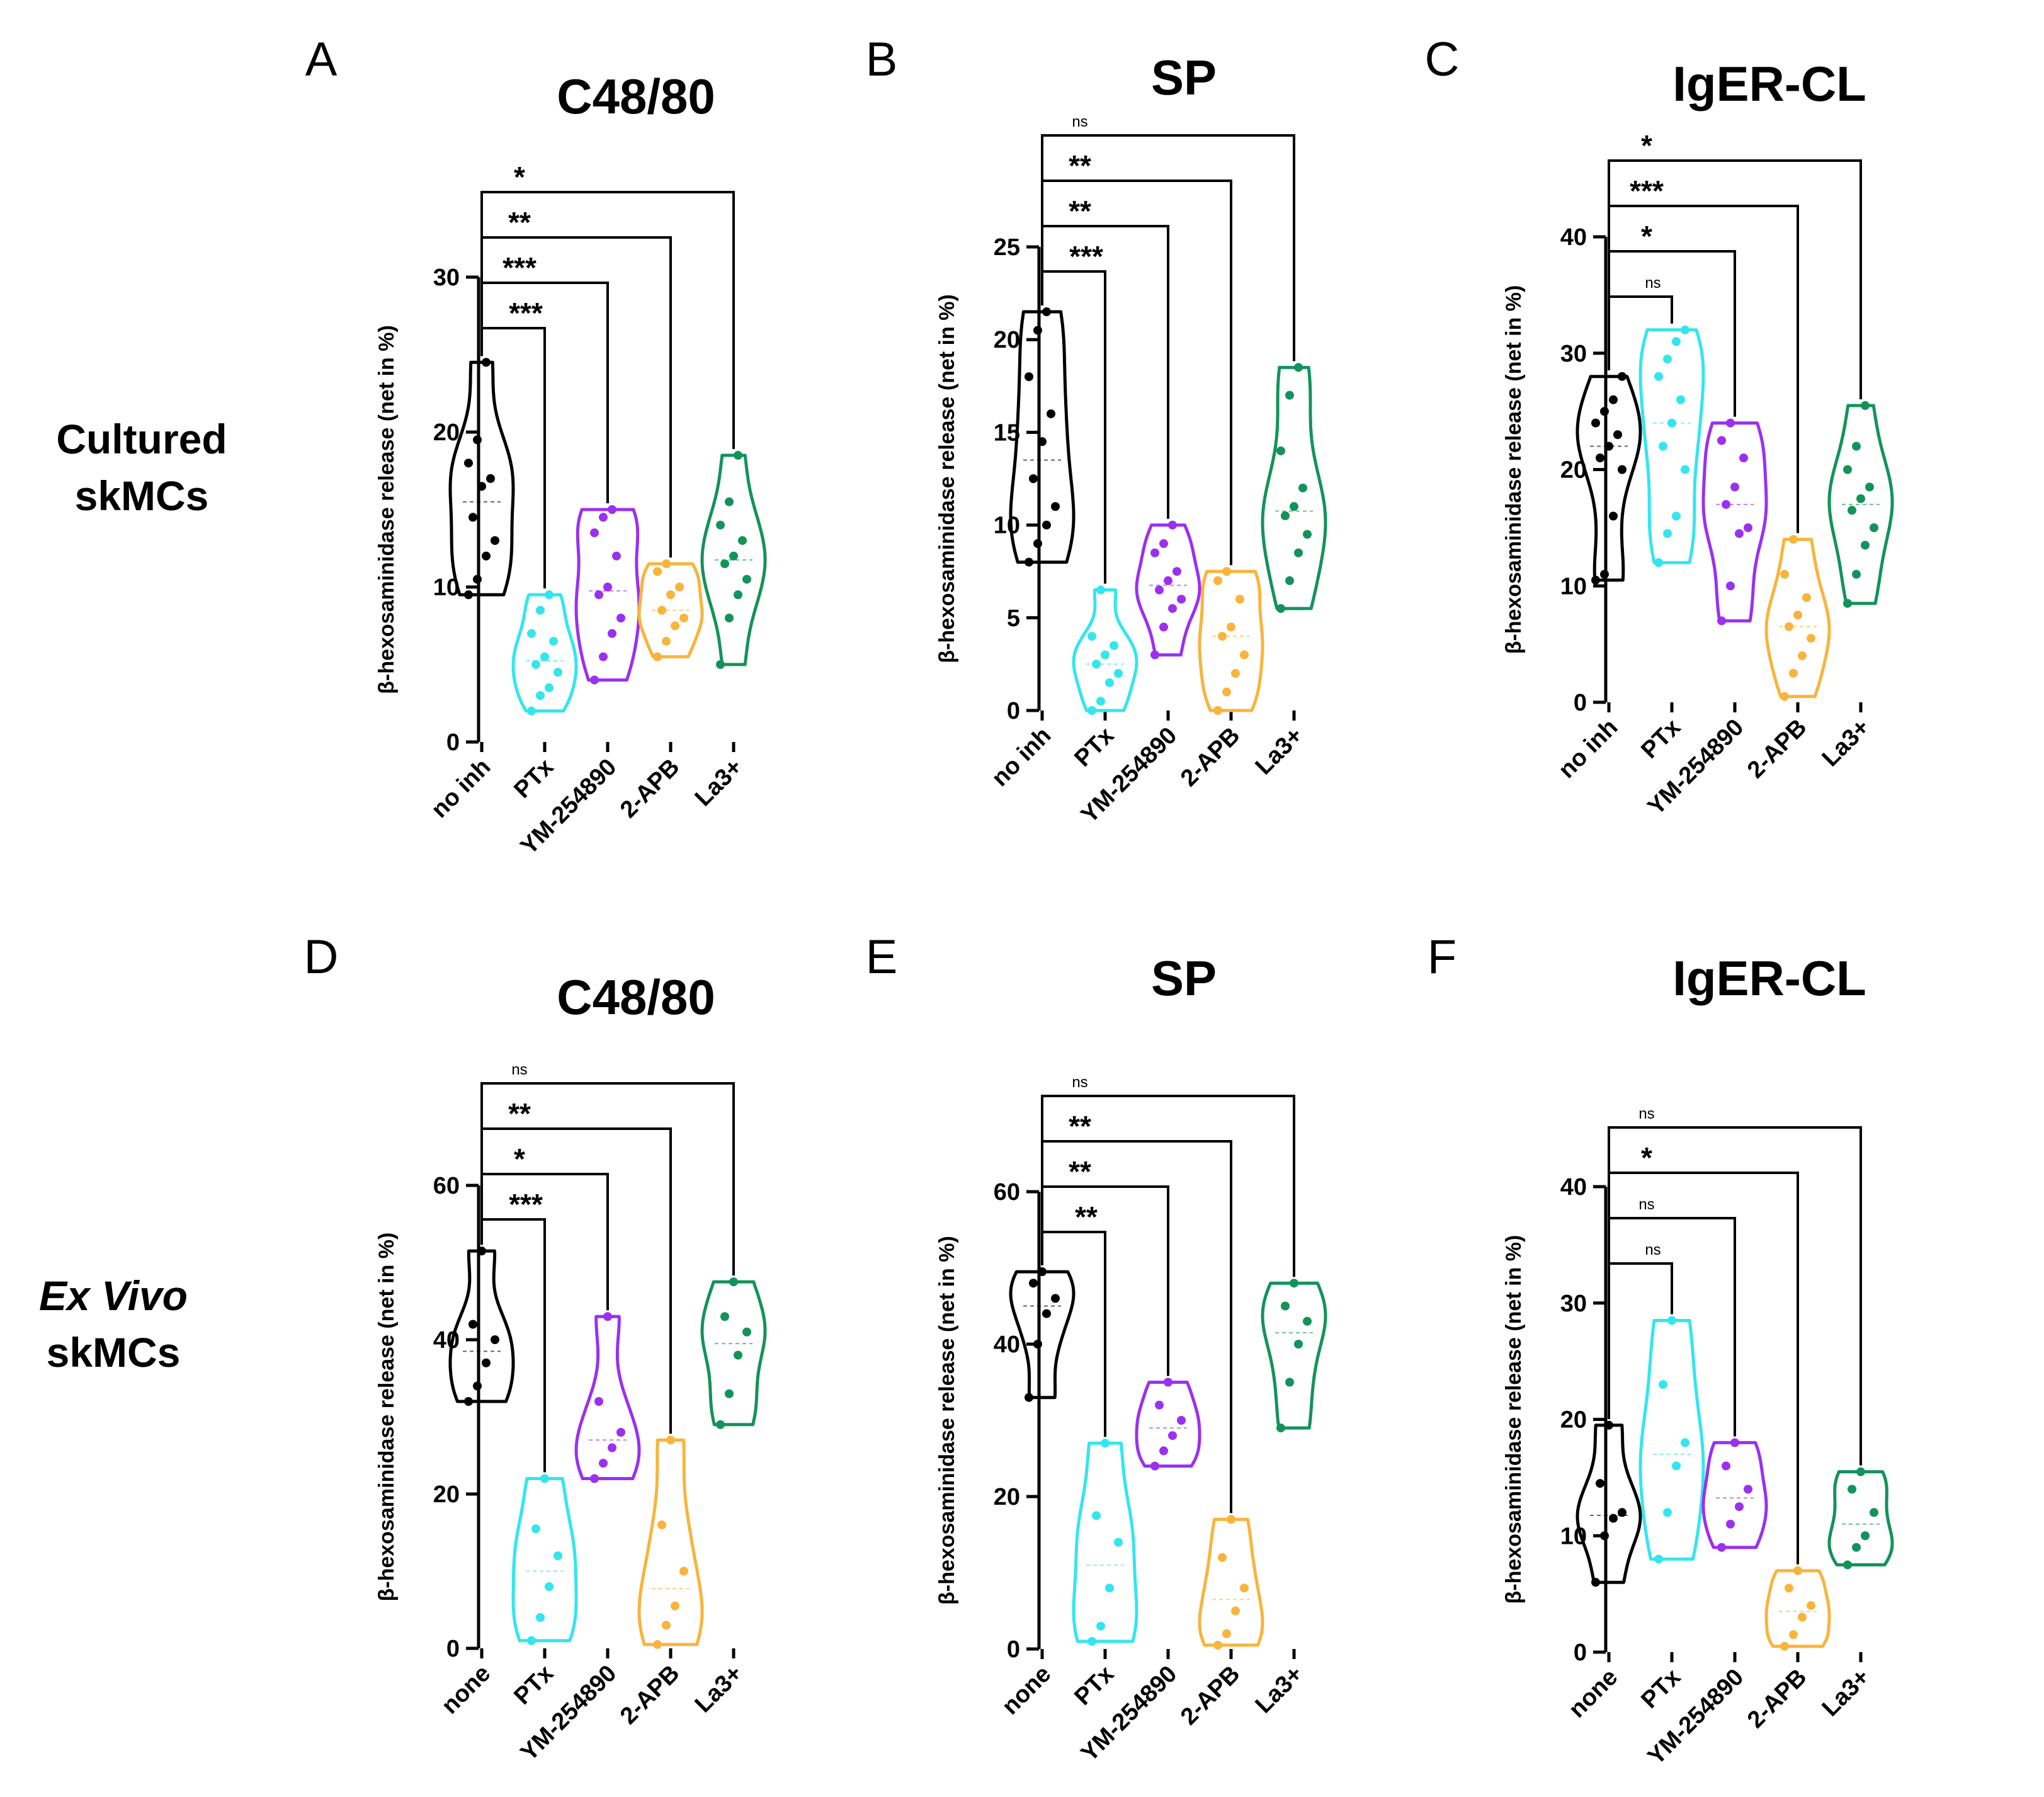  I want to click on y-tick-label: 20, so click(1007, 1497).